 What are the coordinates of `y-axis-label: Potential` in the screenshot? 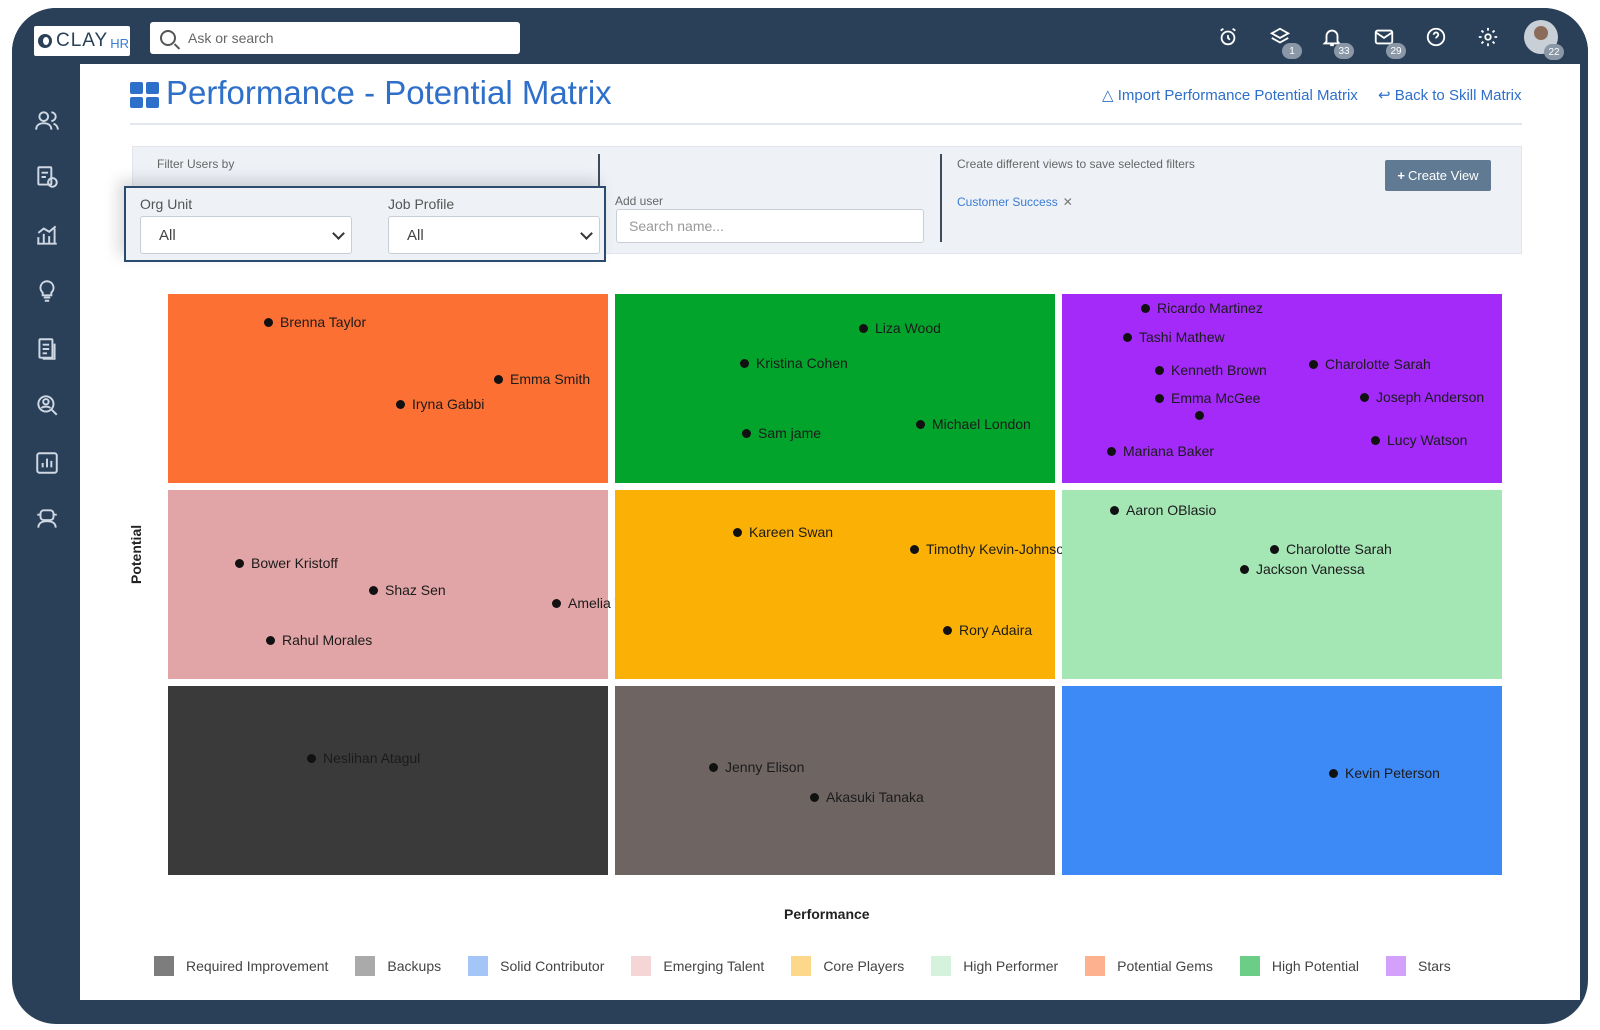 It's located at (136, 554).